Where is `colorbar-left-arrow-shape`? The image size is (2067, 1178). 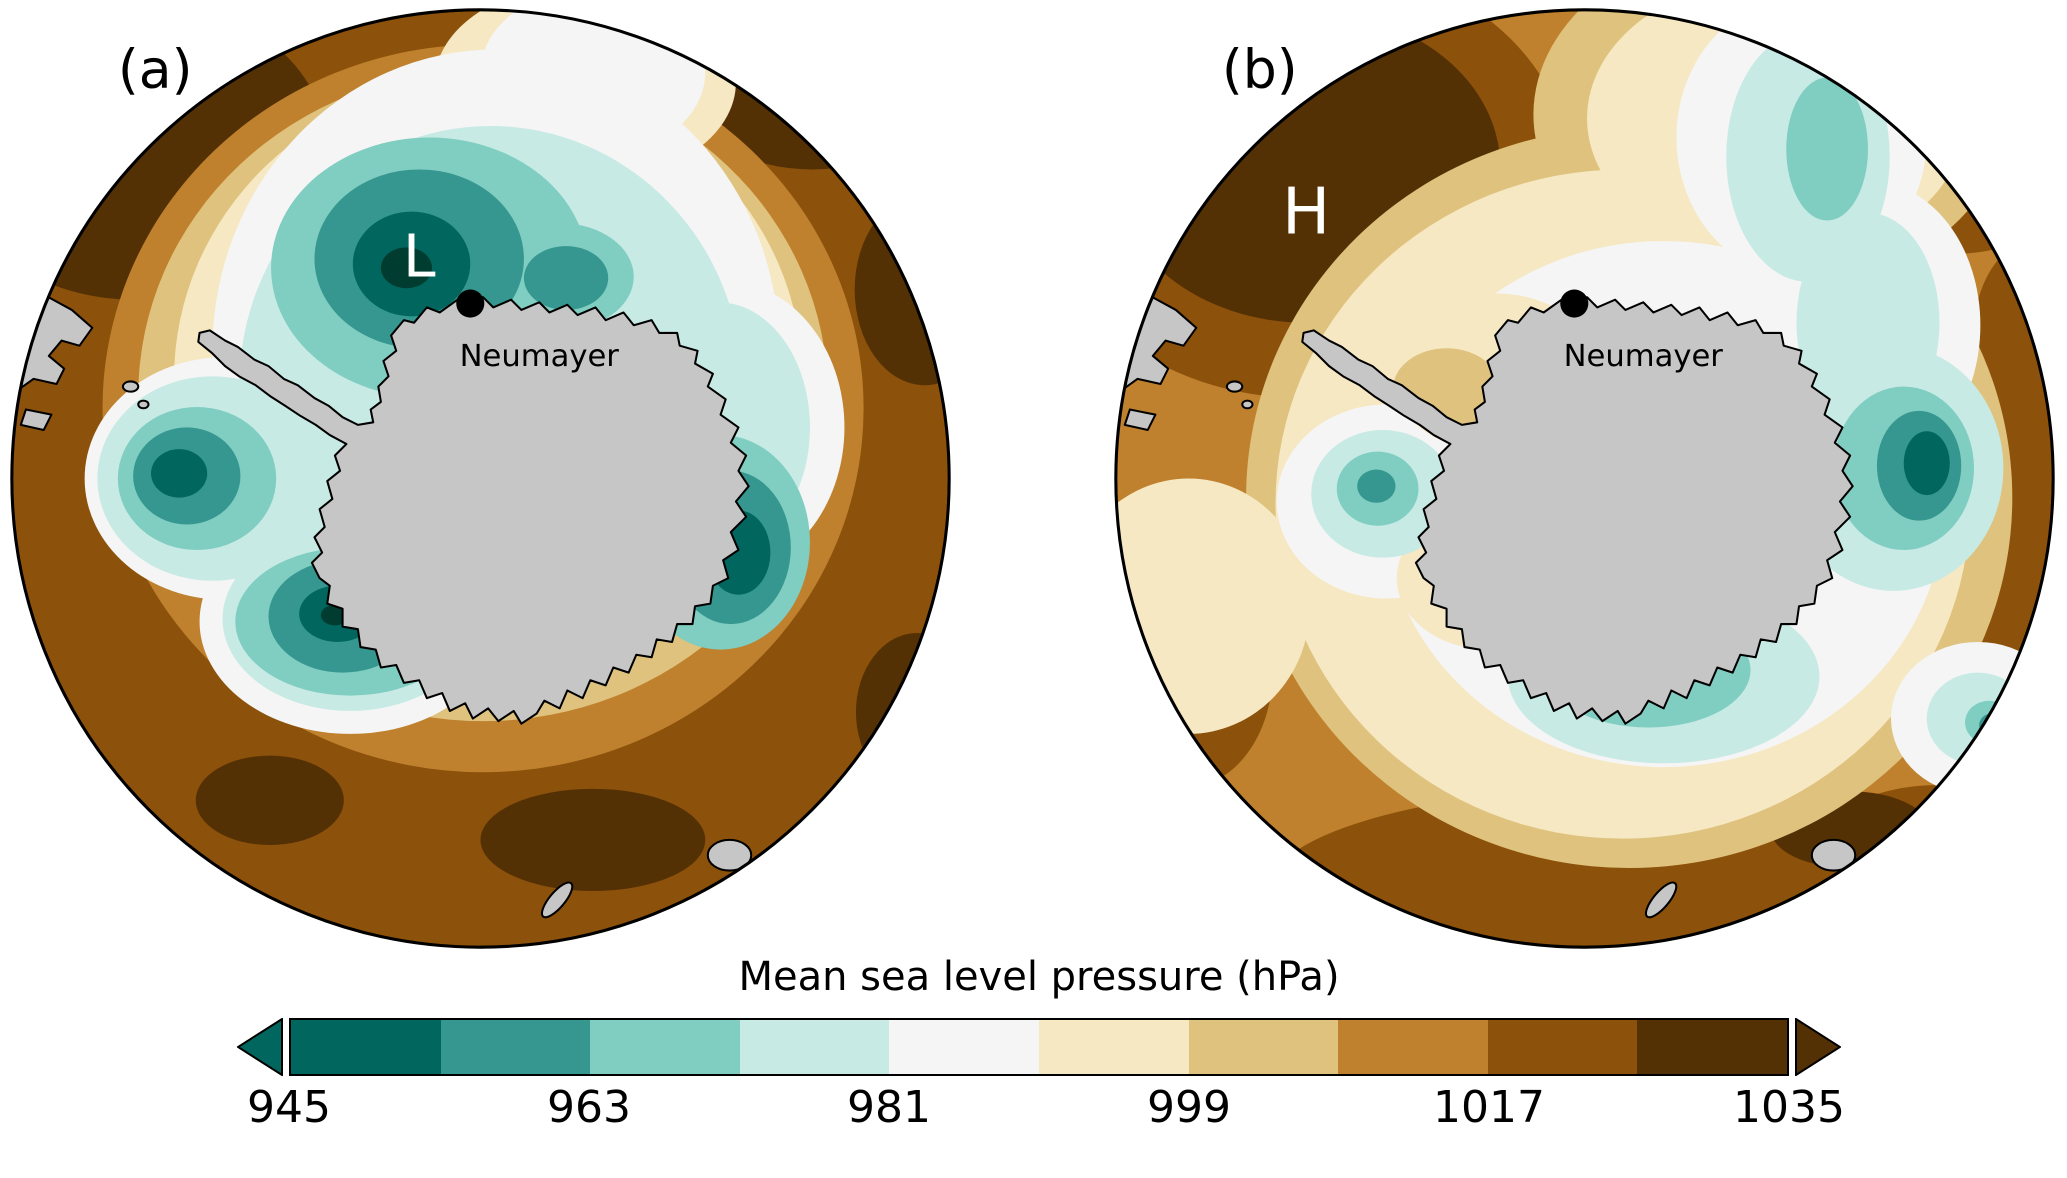
colorbar-left-arrow-shape is located at coordinates (260, 1047).